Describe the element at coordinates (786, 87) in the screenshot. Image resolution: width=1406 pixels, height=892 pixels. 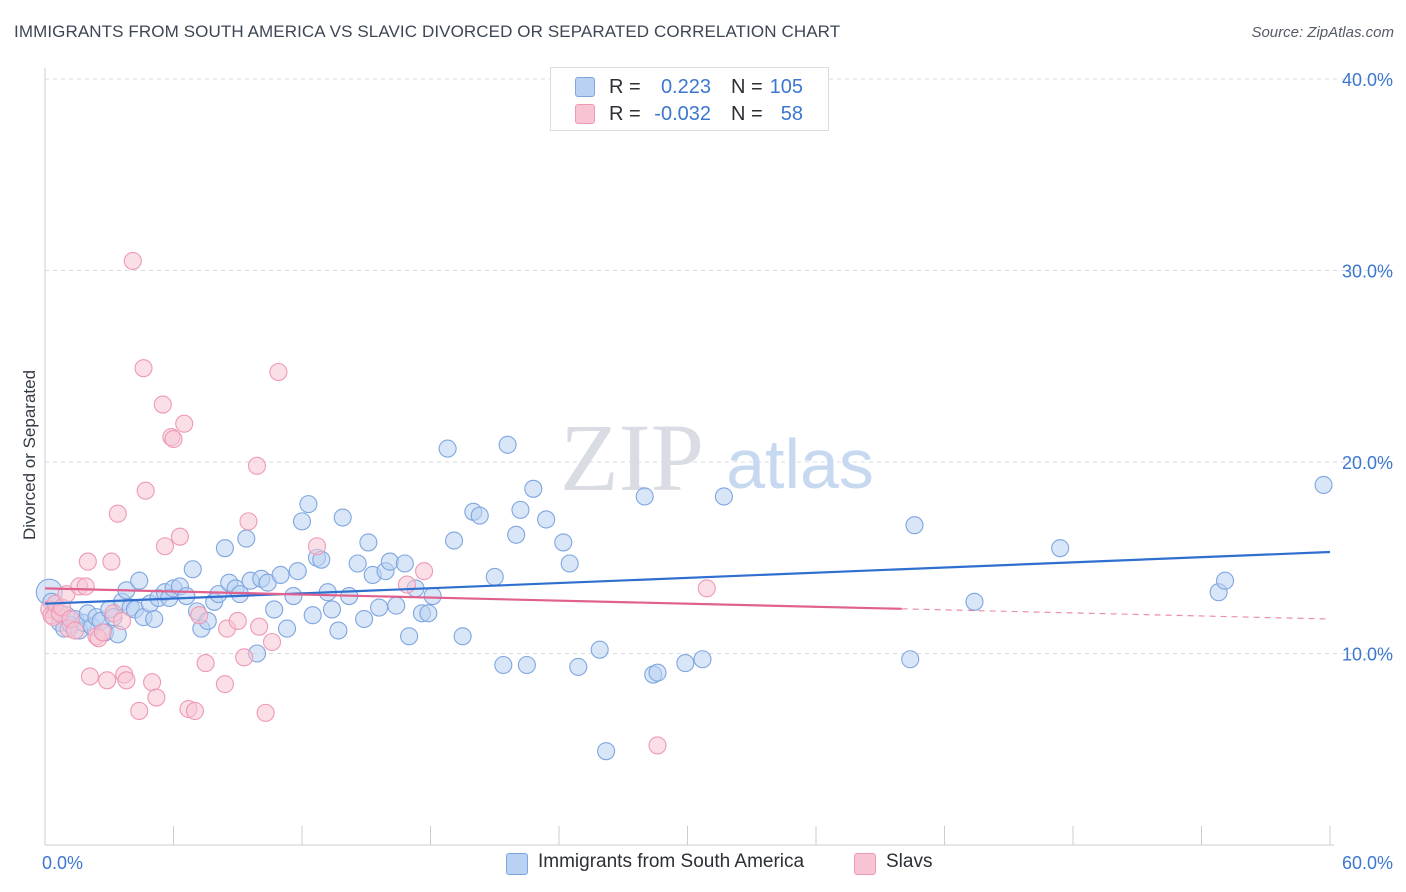
I see `legend-n-value: 105` at that location.